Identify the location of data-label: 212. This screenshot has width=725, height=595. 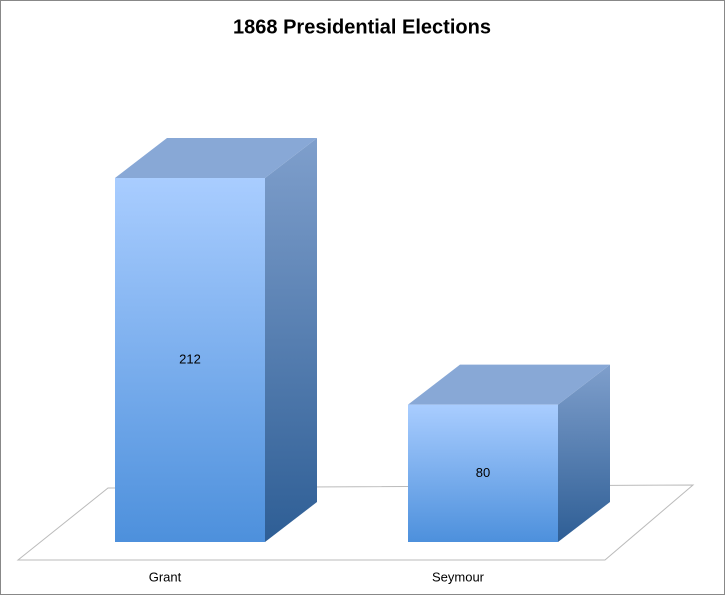
(190, 358).